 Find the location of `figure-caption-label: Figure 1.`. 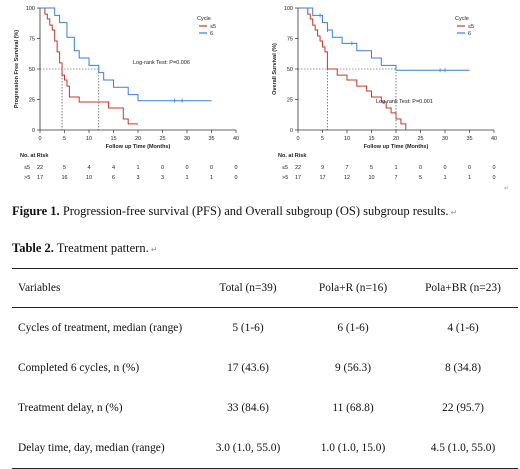

figure-caption-label: Figure 1. is located at coordinates (36, 211).